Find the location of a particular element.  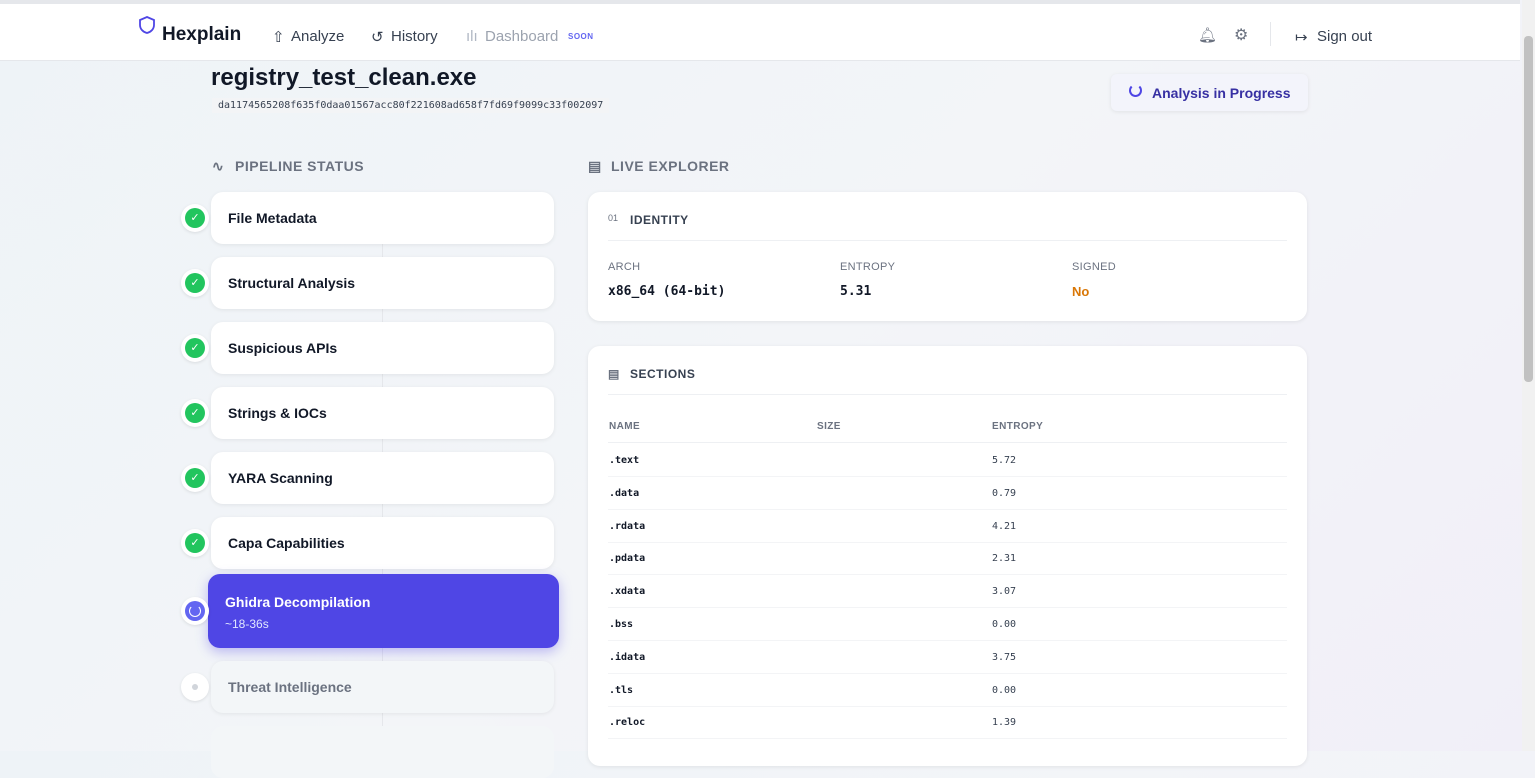

section-entropy: 2.31 is located at coordinates (1004, 559).